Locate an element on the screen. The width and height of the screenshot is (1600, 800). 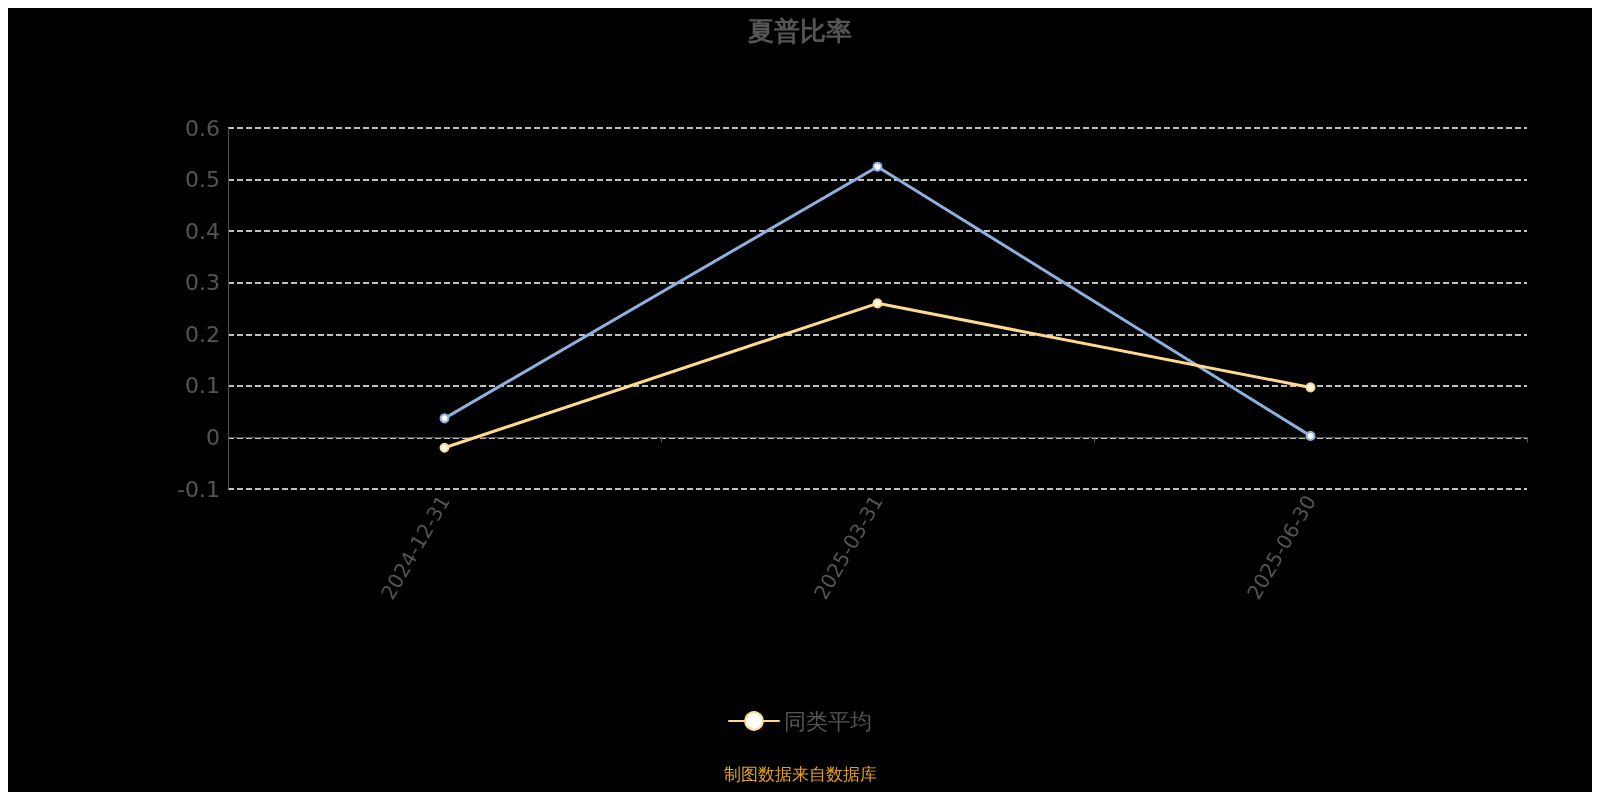
y-tick-label: 0.1 is located at coordinates (202, 386).